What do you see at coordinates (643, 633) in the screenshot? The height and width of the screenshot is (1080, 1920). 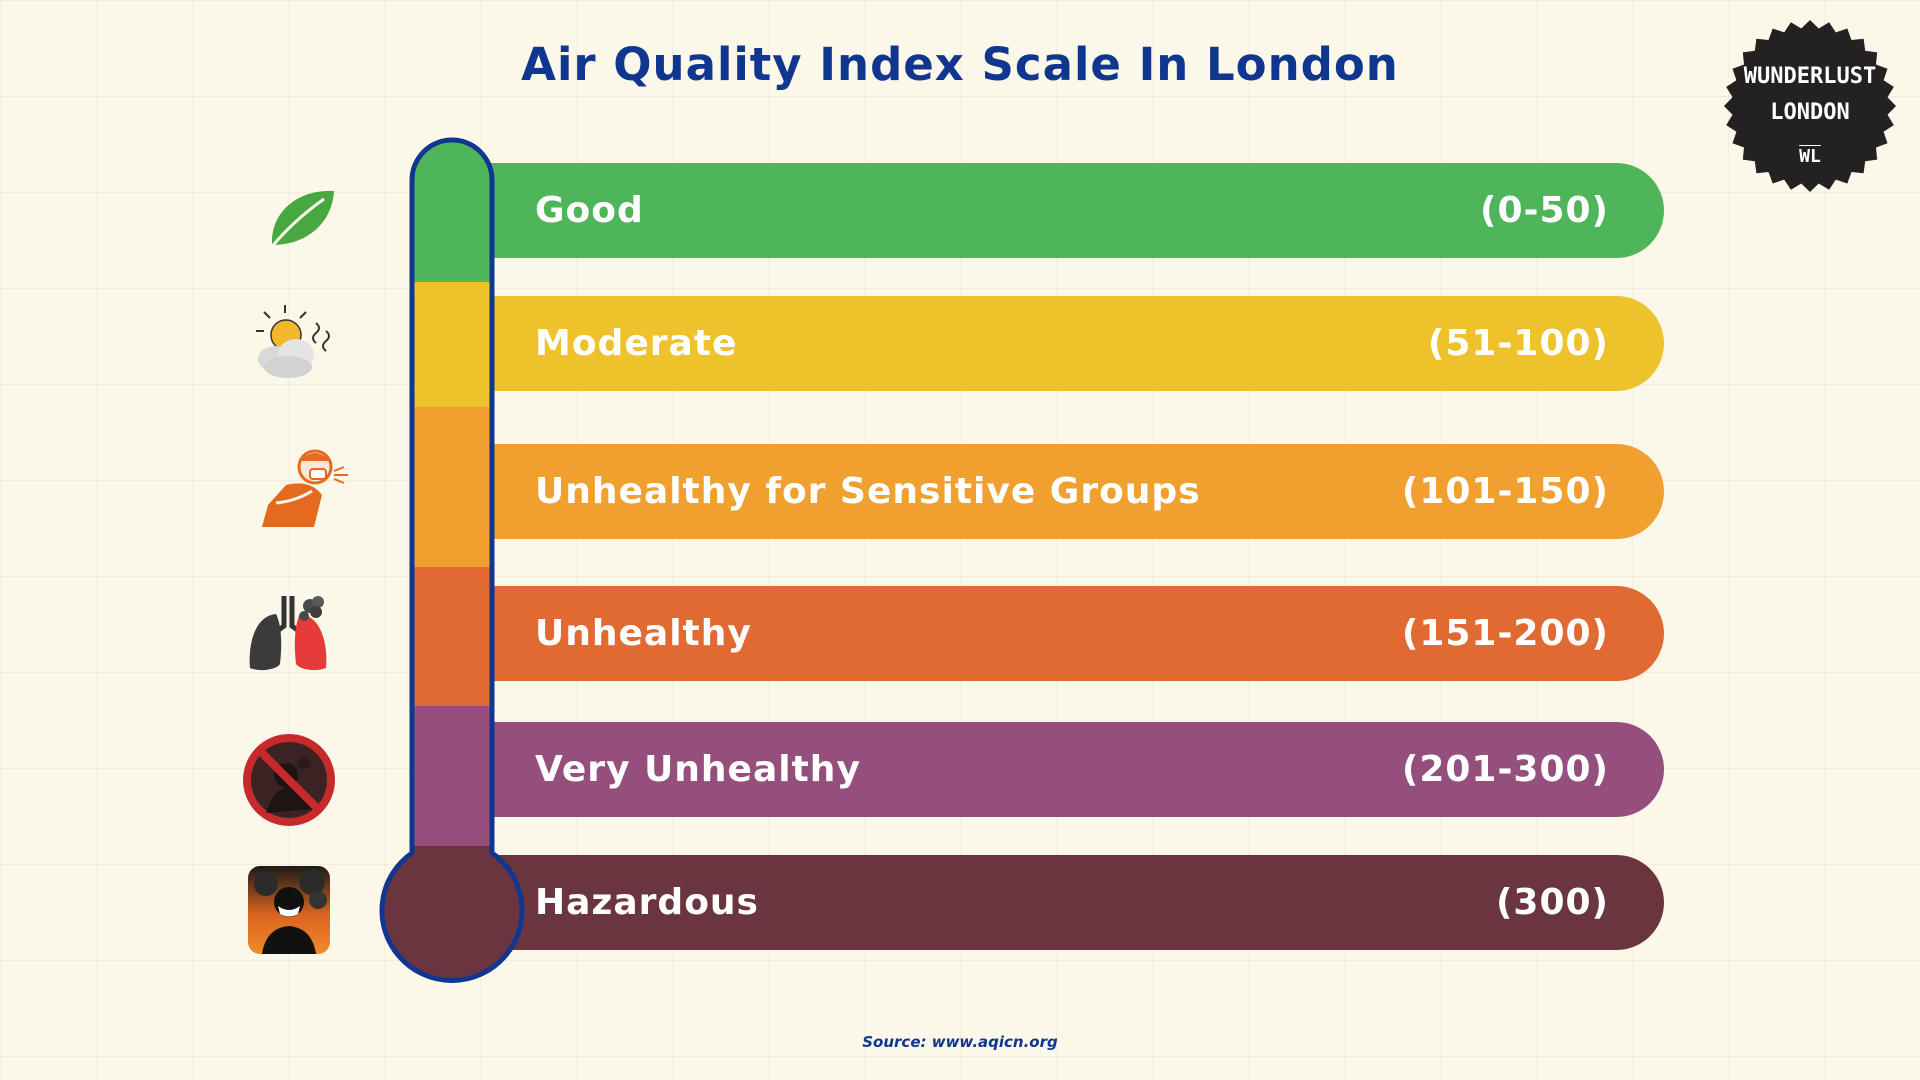 I see `category-label: Unhealthy` at bounding box center [643, 633].